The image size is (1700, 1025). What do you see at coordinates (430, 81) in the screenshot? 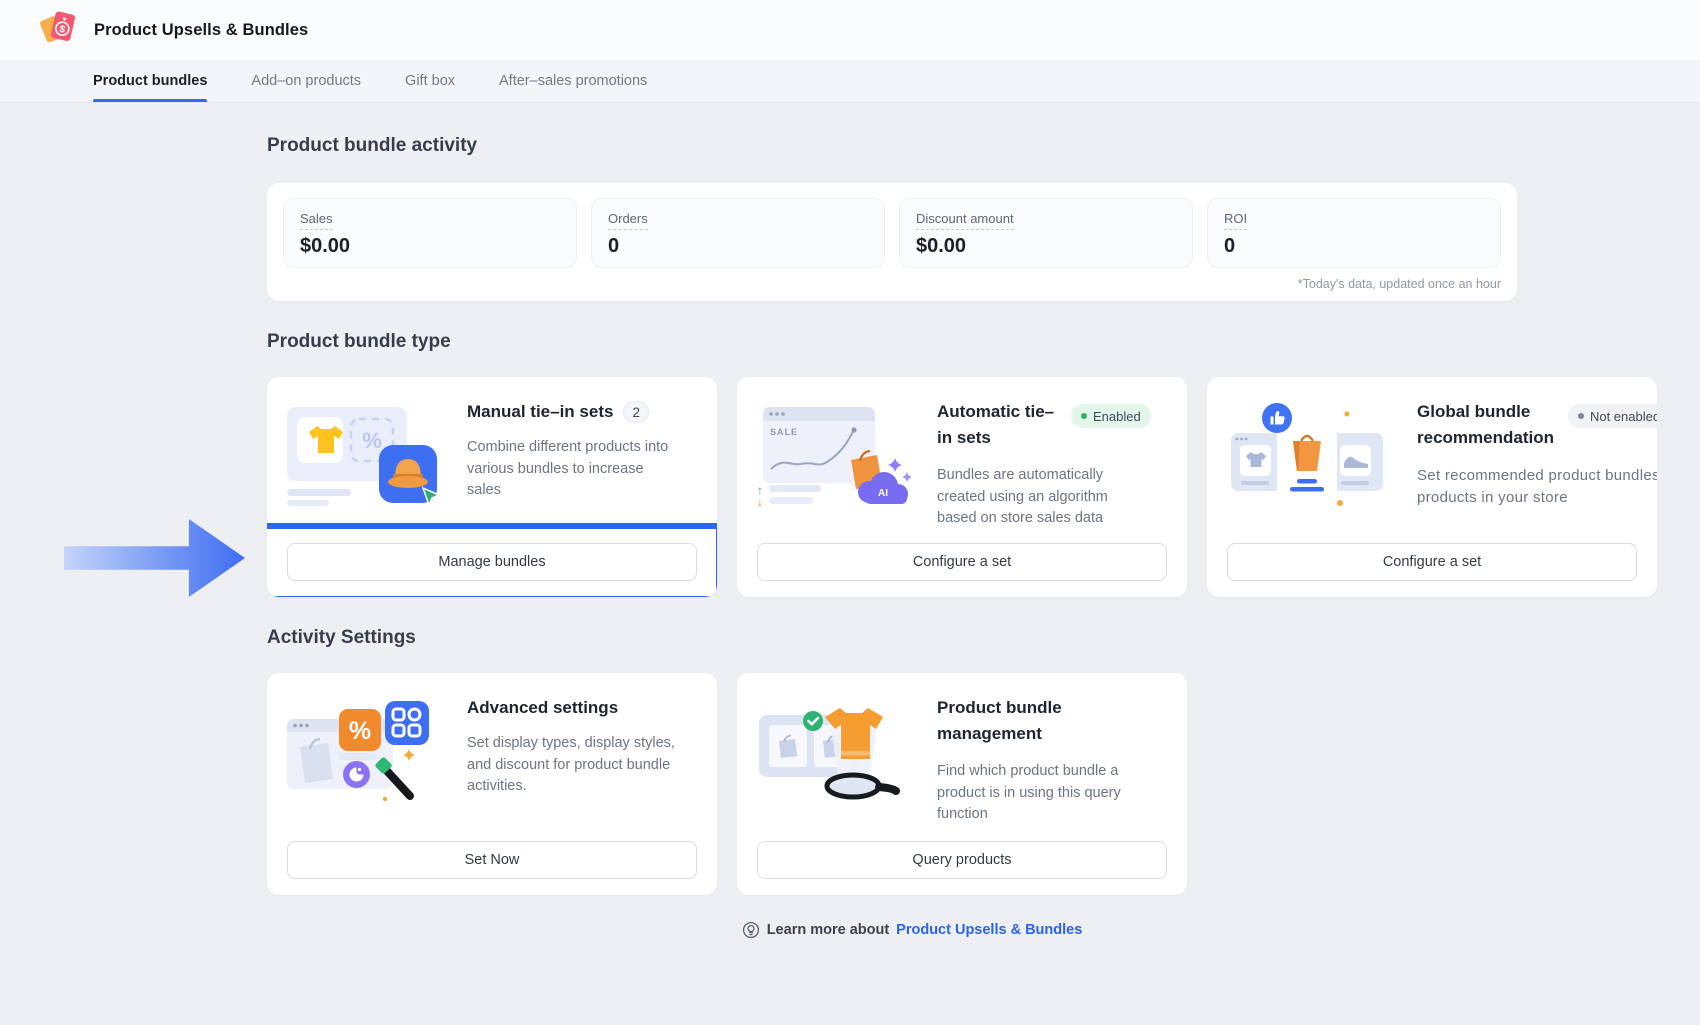
I see `tab-gift-box: Gift box` at bounding box center [430, 81].